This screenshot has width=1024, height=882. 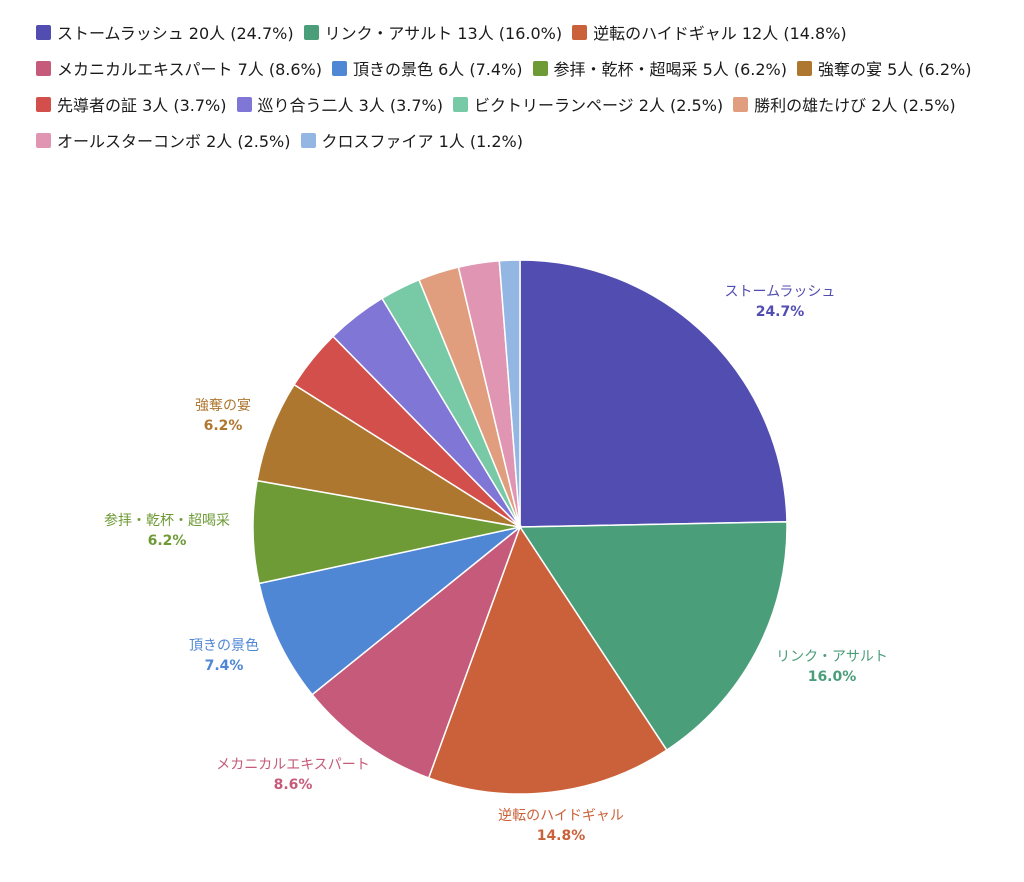 I want to click on legend-label: ビクトリーランページ 2人 (2.5%), so click(x=599, y=105).